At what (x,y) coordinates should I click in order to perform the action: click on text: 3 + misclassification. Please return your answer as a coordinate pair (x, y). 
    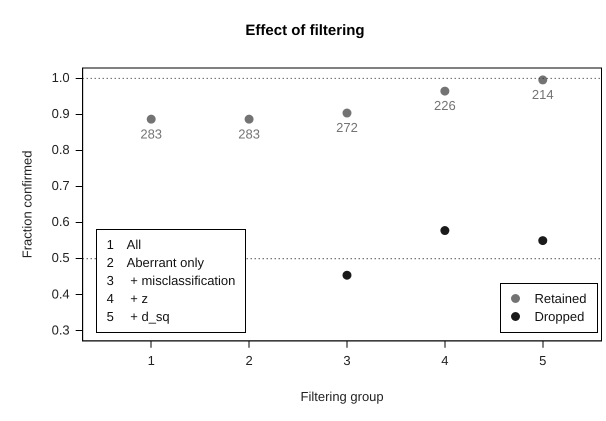
    Looking at the image, I should click on (171, 280).